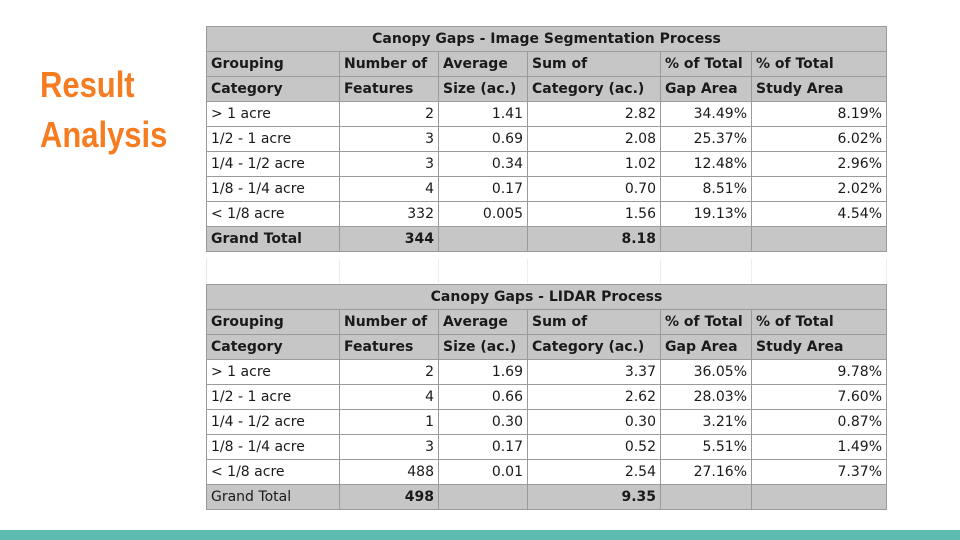  What do you see at coordinates (819, 372) in the screenshot?
I see `table-cell-study-pct: 9.78%` at bounding box center [819, 372].